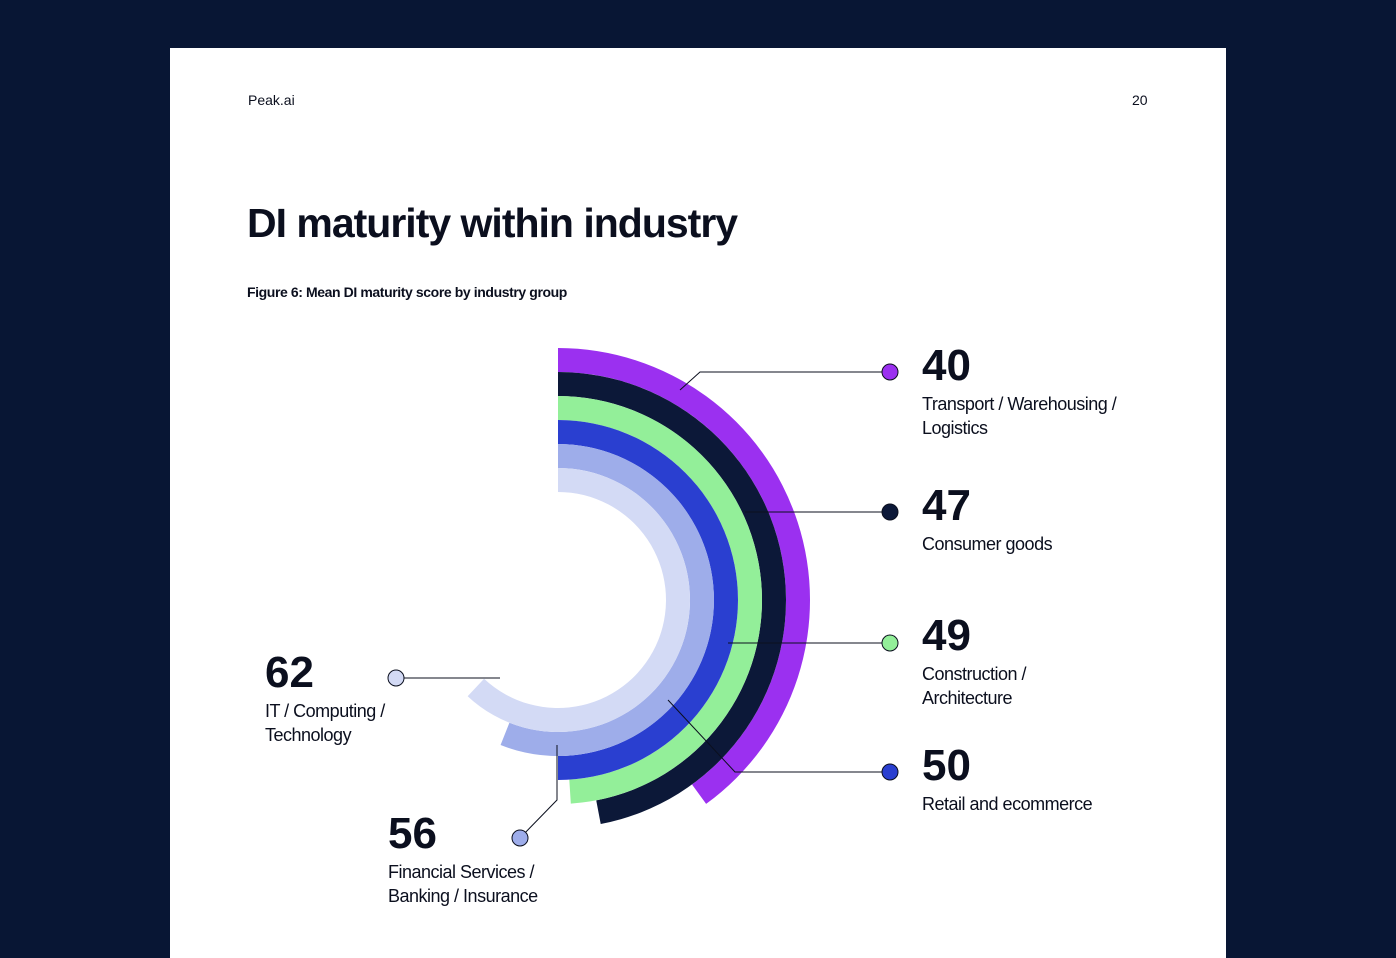  I want to click on value-label: 62, so click(289, 672).